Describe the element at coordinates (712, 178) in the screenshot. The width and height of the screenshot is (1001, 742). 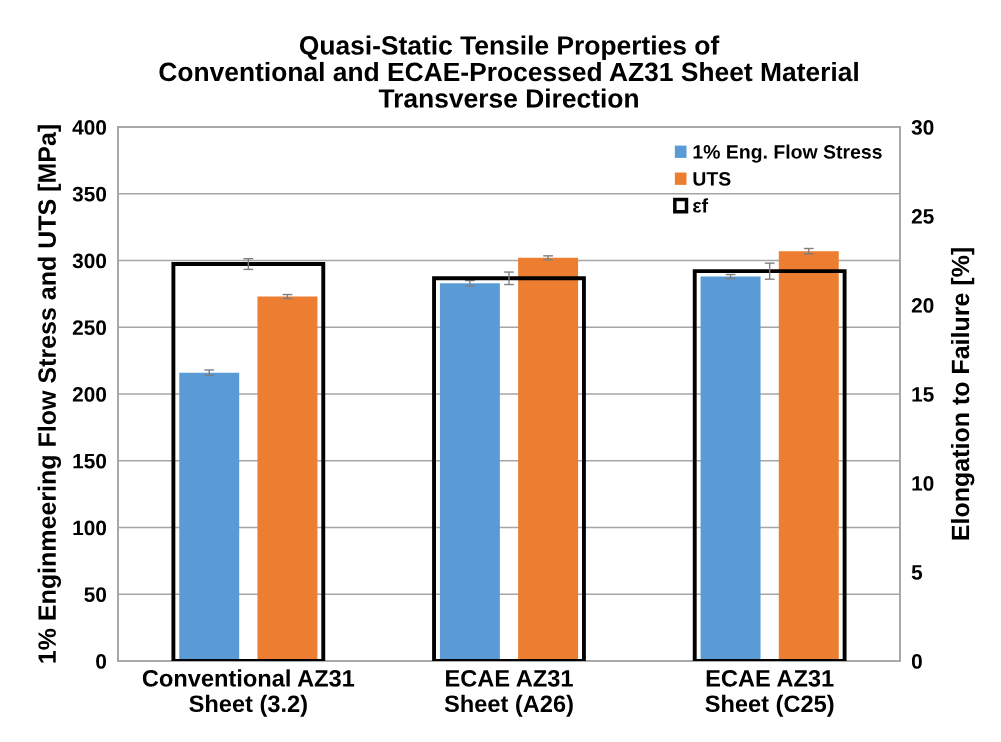
I see `legend-label: UTS` at that location.